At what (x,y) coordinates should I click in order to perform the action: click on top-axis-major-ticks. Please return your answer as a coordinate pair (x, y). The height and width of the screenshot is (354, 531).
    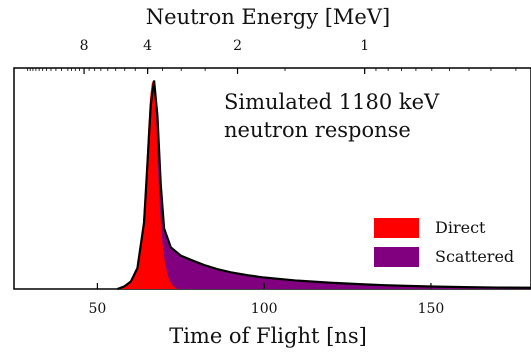
    Looking at the image, I should click on (224, 71).